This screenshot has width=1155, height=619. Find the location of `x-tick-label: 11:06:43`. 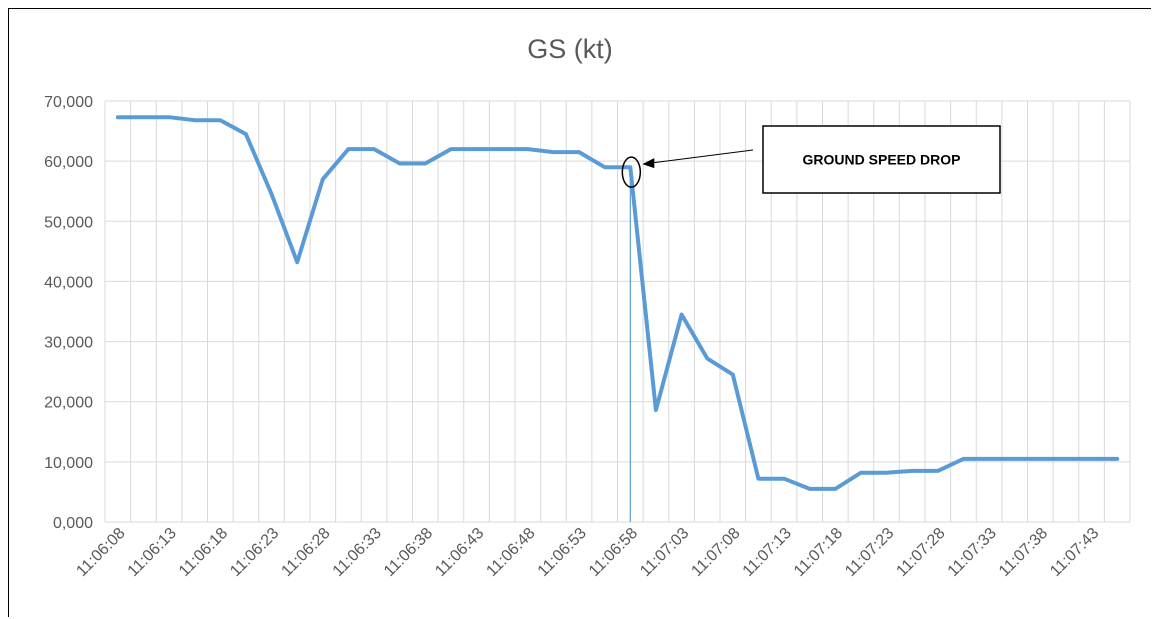

x-tick-label: 11:06:43 is located at coordinates (459, 552).